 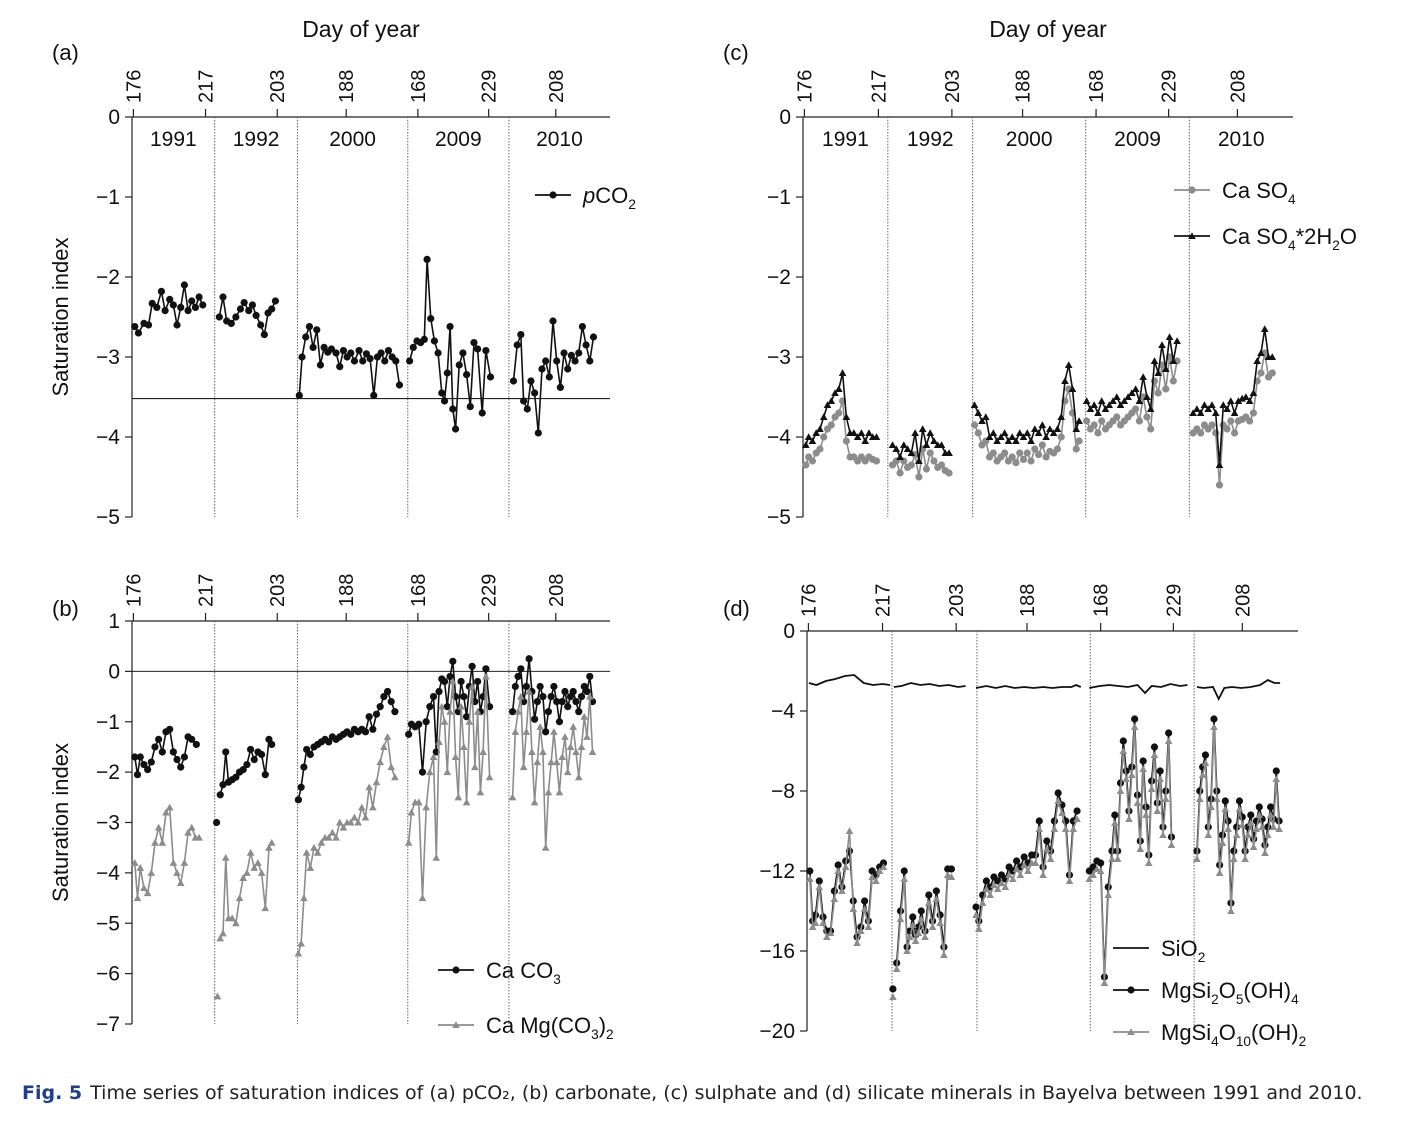 I want to click on year-label: 2009, so click(x=1137, y=139).